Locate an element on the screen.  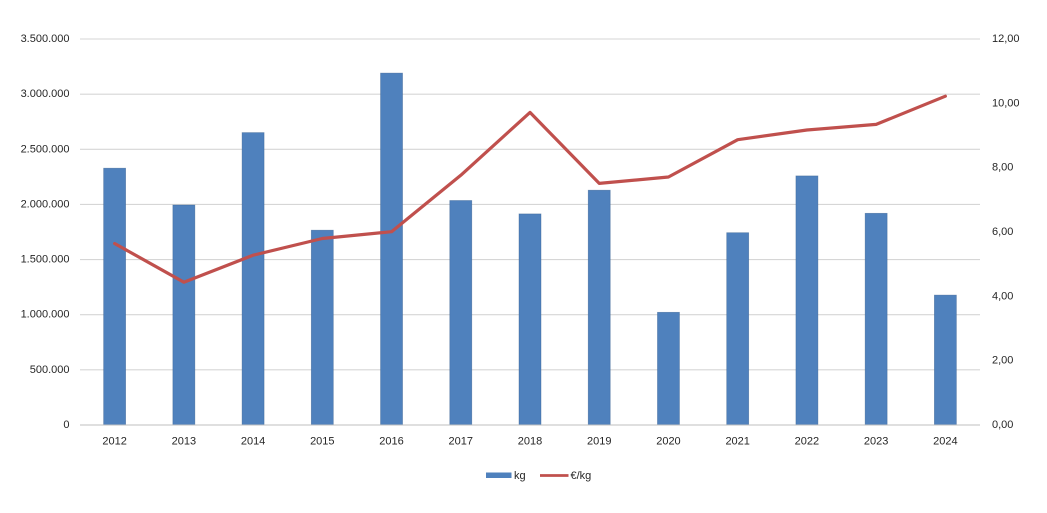
svg-text: 2020 is located at coordinates (668, 442).